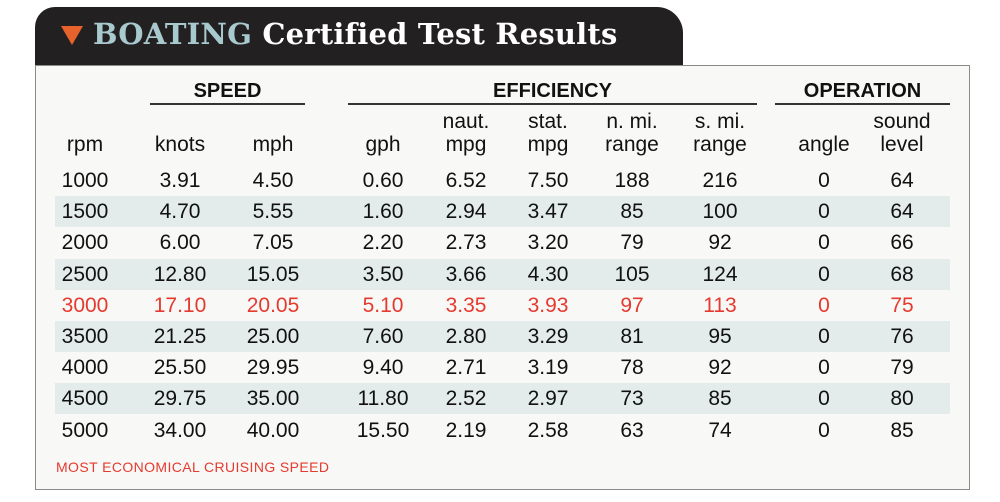 The width and height of the screenshot is (1000, 502). Describe the element at coordinates (720, 336) in the screenshot. I see `table-cell: 95` at that location.